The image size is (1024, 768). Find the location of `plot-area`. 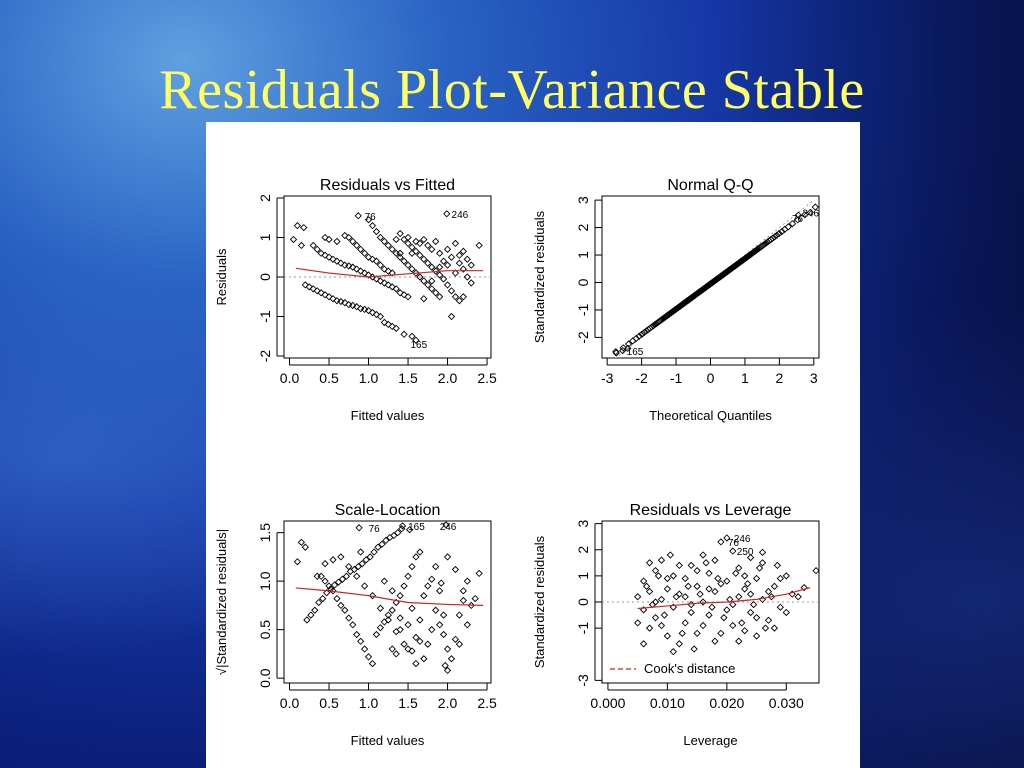

plot-area is located at coordinates (388, 598).